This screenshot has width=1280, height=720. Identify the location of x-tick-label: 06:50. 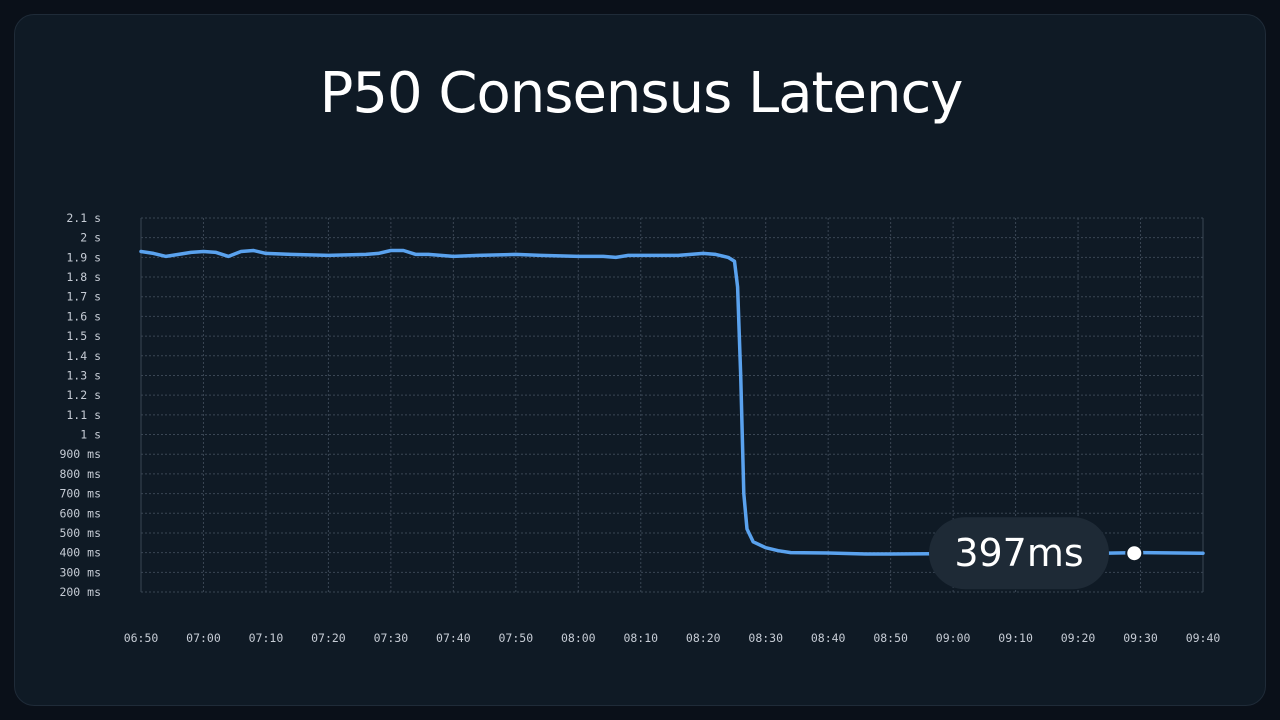
(141, 638).